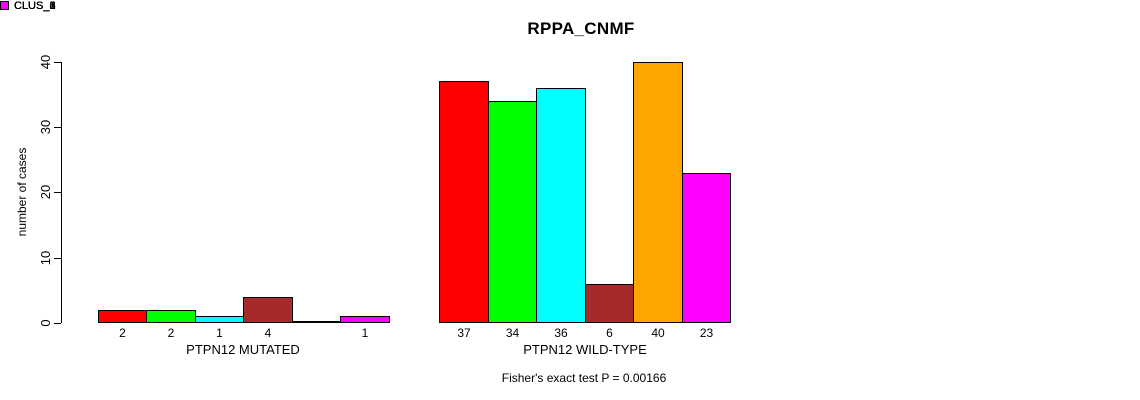  I want to click on y-tick-label: 30, so click(45, 127).